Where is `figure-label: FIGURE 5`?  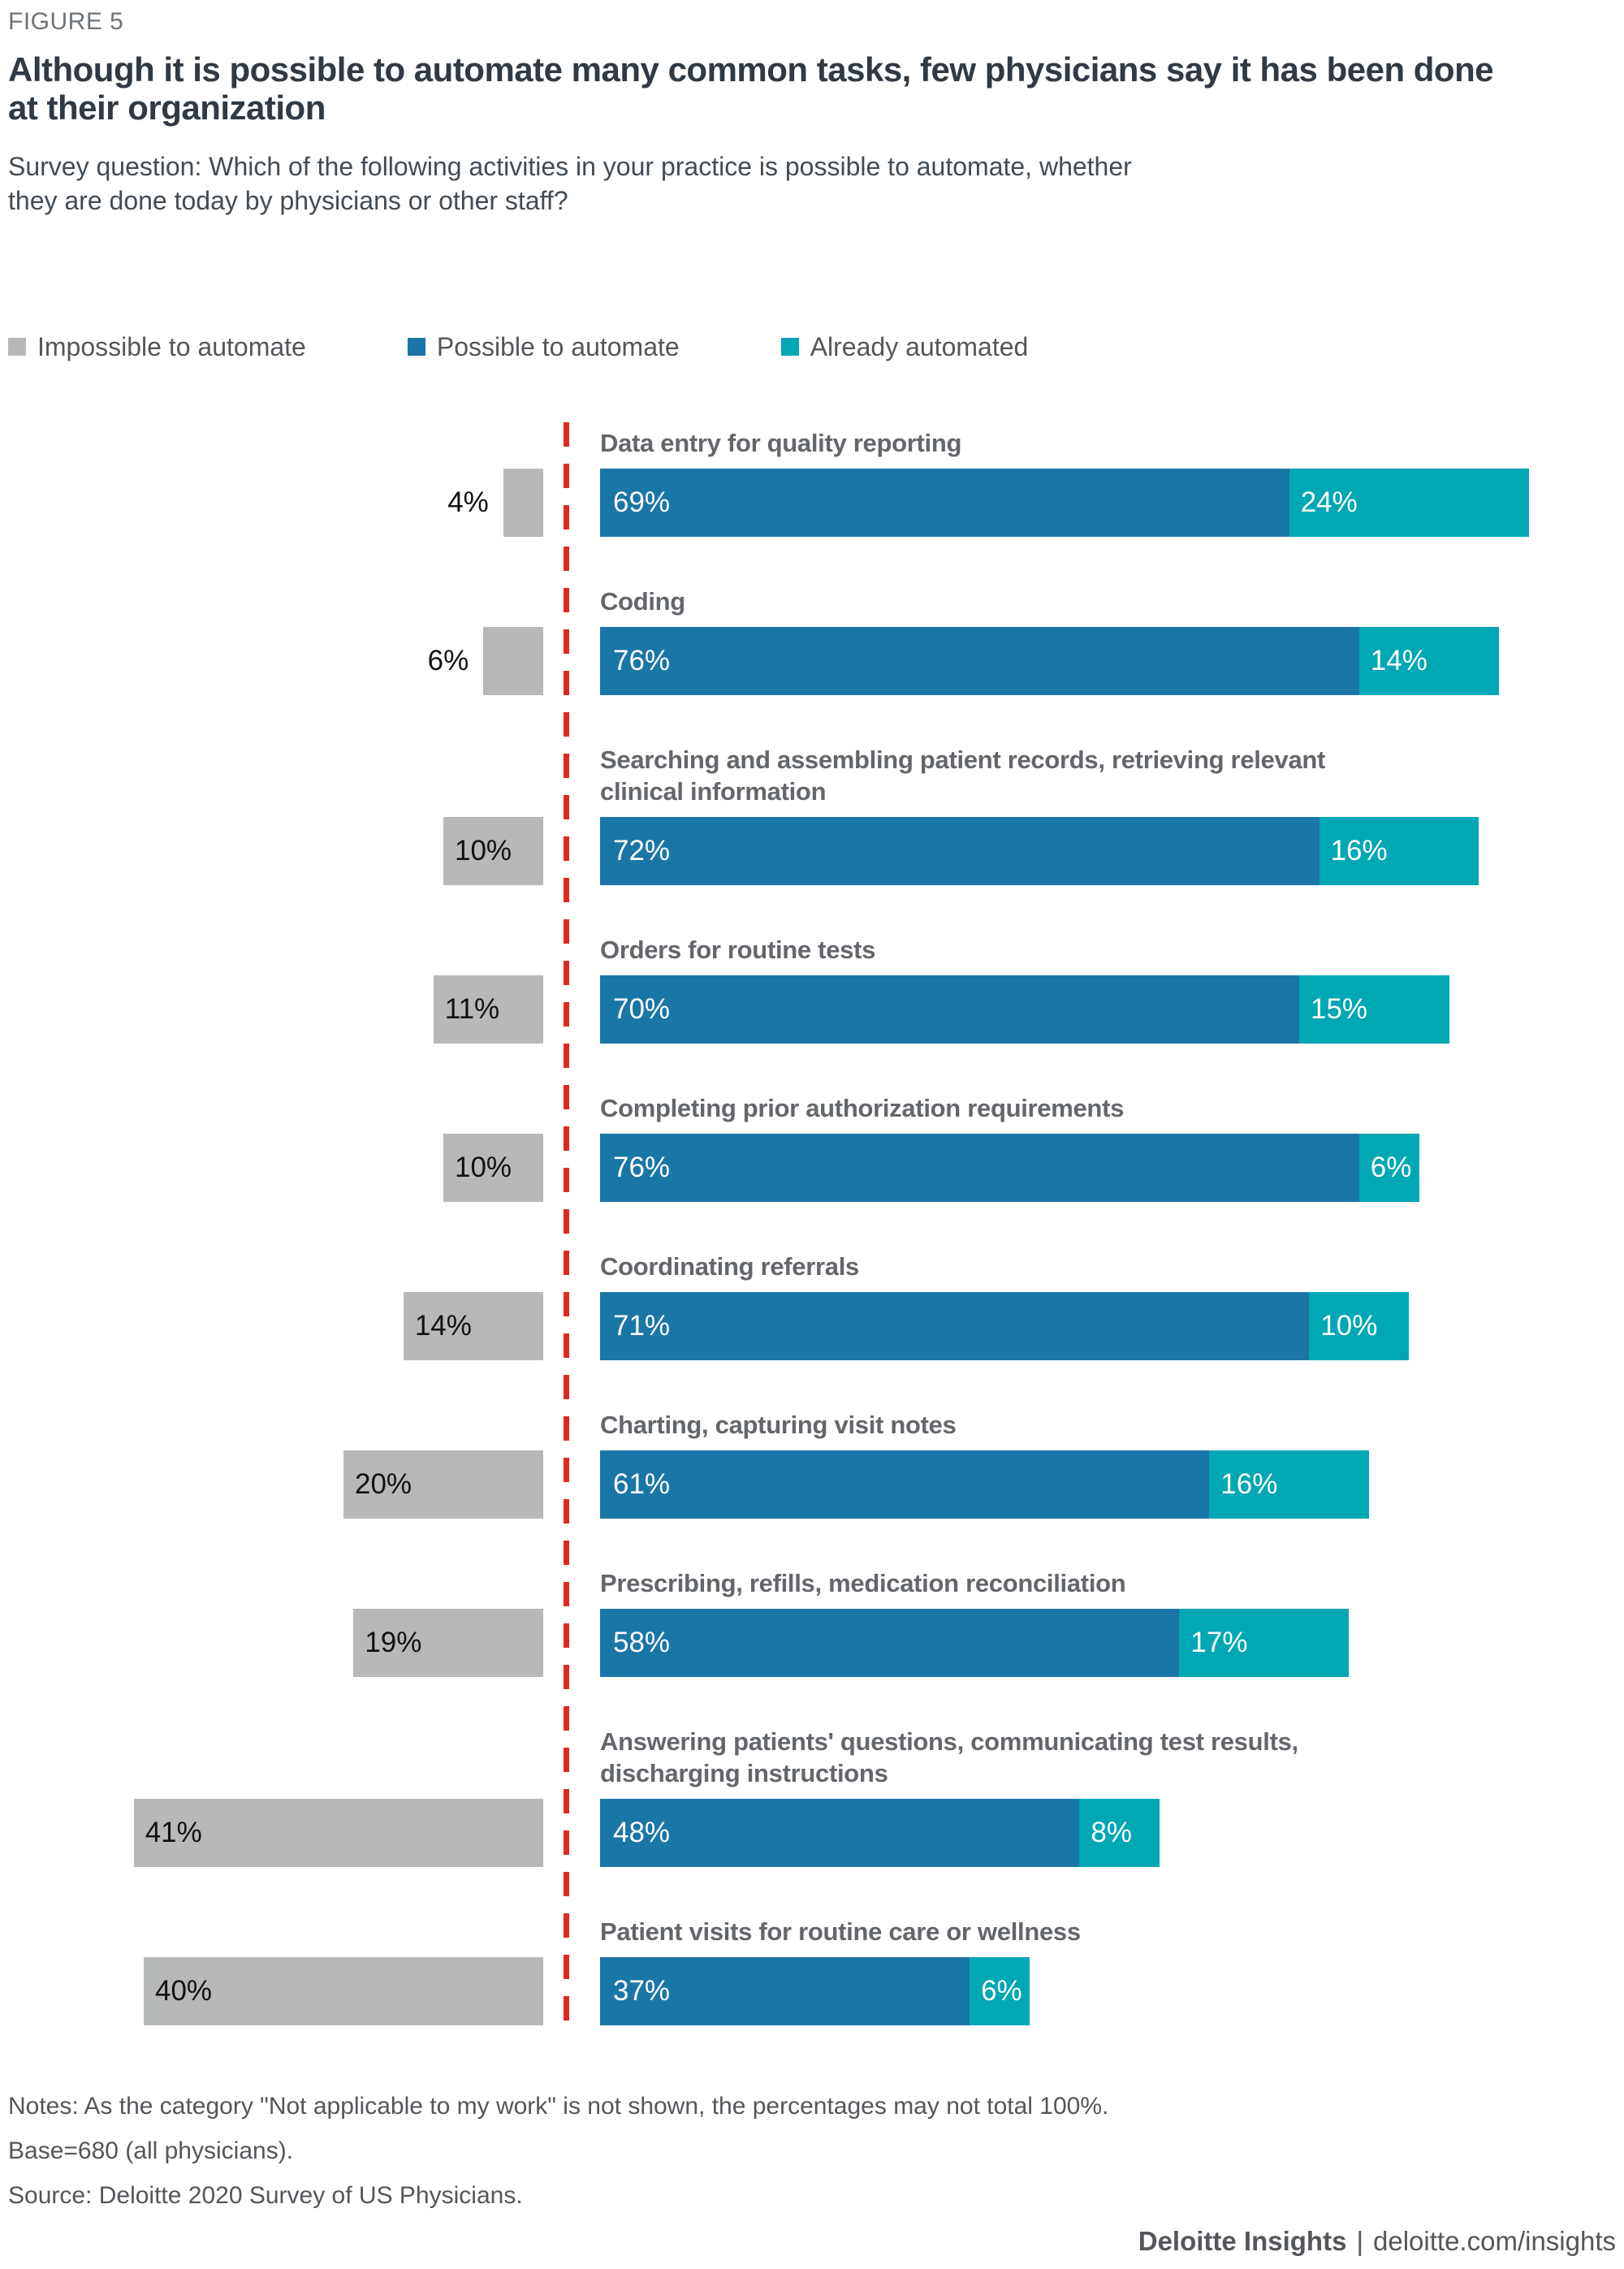
figure-label: FIGURE 5 is located at coordinates (66, 22).